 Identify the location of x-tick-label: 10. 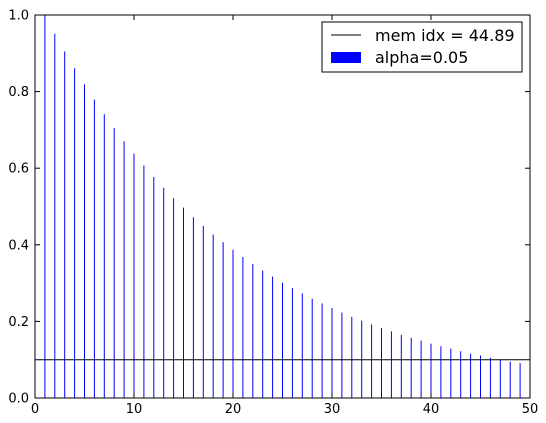
(134, 409).